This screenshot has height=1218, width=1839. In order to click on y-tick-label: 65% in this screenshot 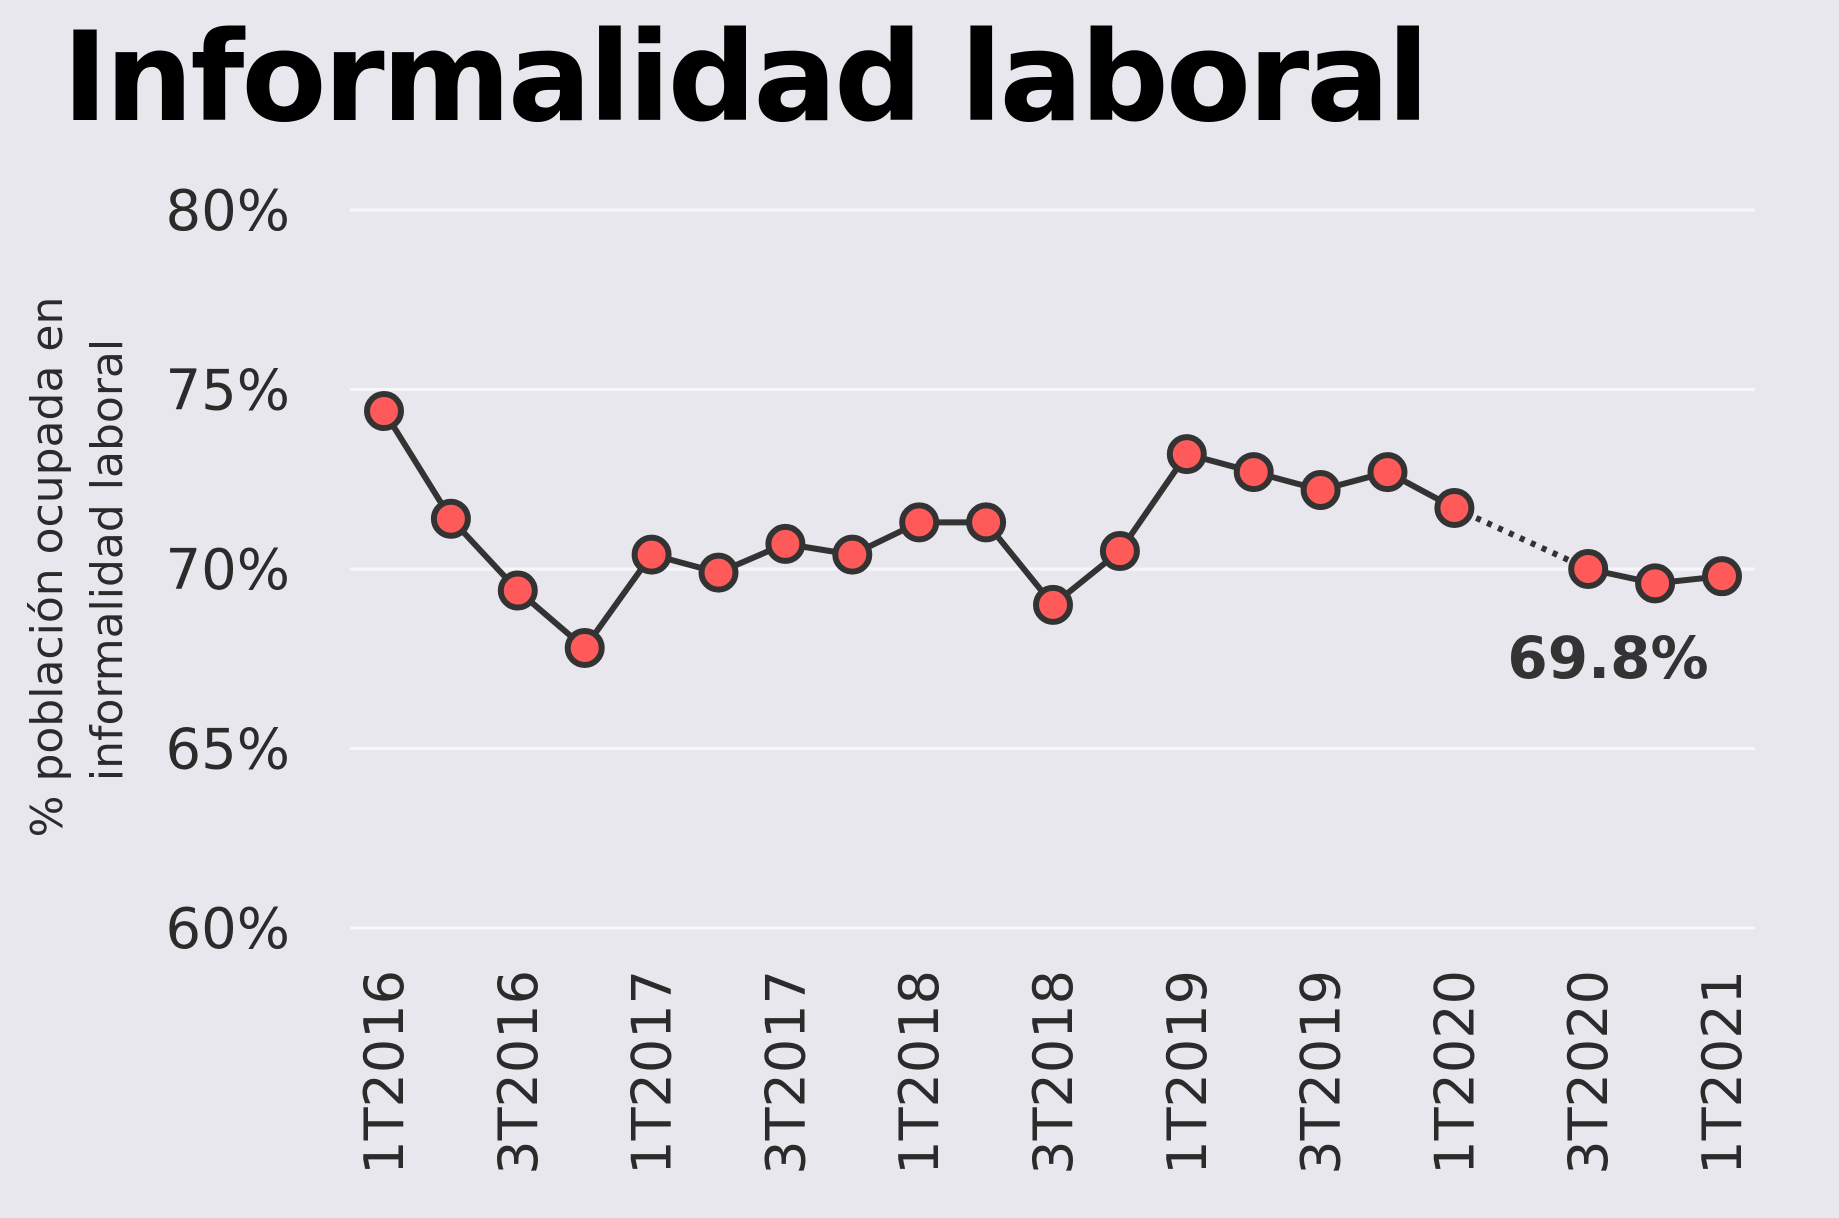, I will do `click(228, 750)`.